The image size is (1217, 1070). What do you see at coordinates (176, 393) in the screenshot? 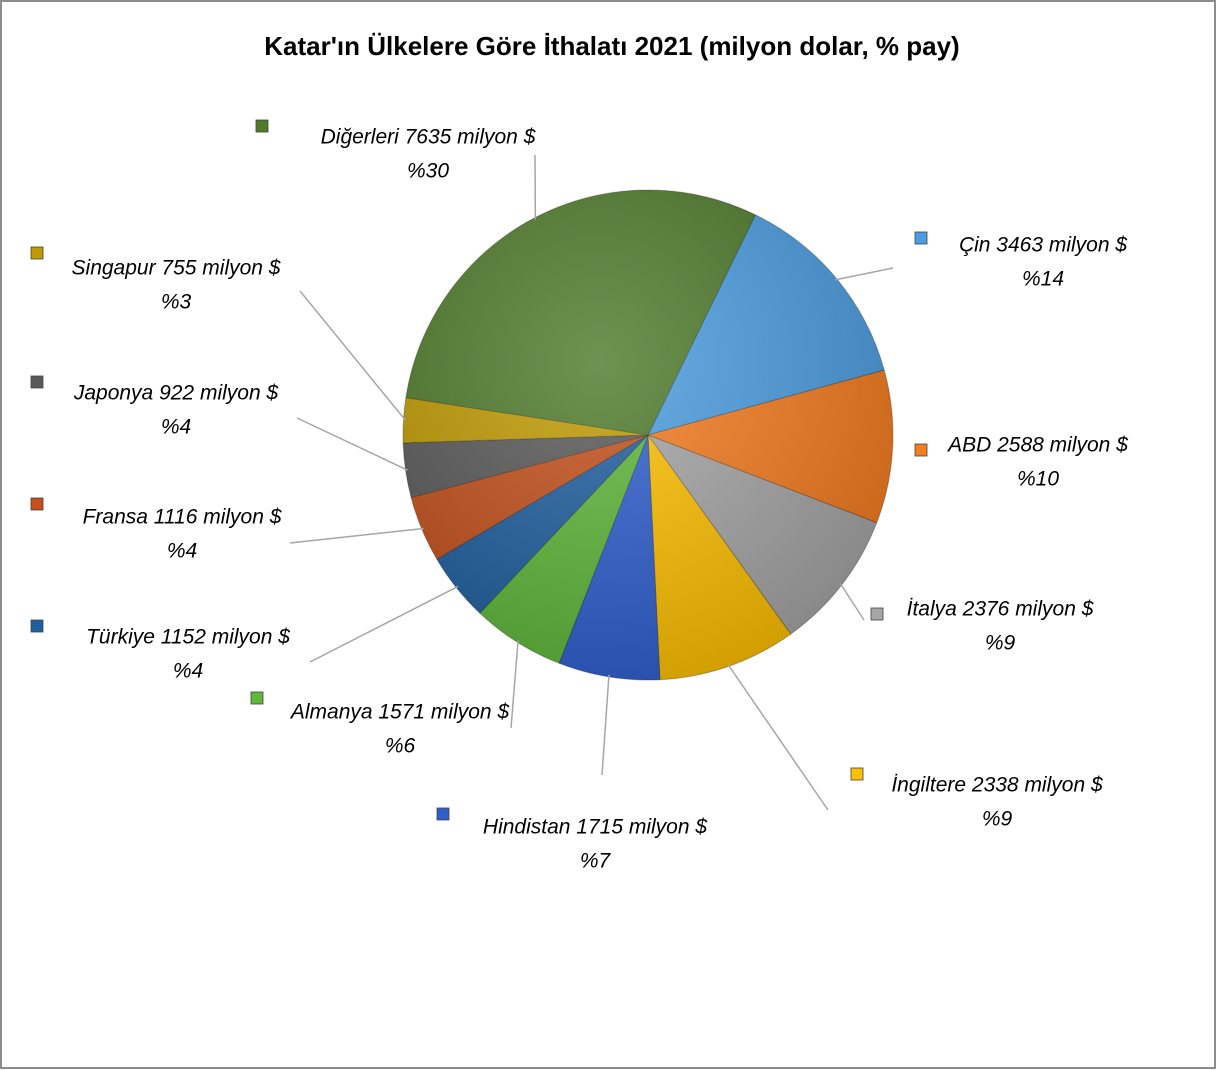
I see `data-label: Japonya 922 milyon $` at bounding box center [176, 393].